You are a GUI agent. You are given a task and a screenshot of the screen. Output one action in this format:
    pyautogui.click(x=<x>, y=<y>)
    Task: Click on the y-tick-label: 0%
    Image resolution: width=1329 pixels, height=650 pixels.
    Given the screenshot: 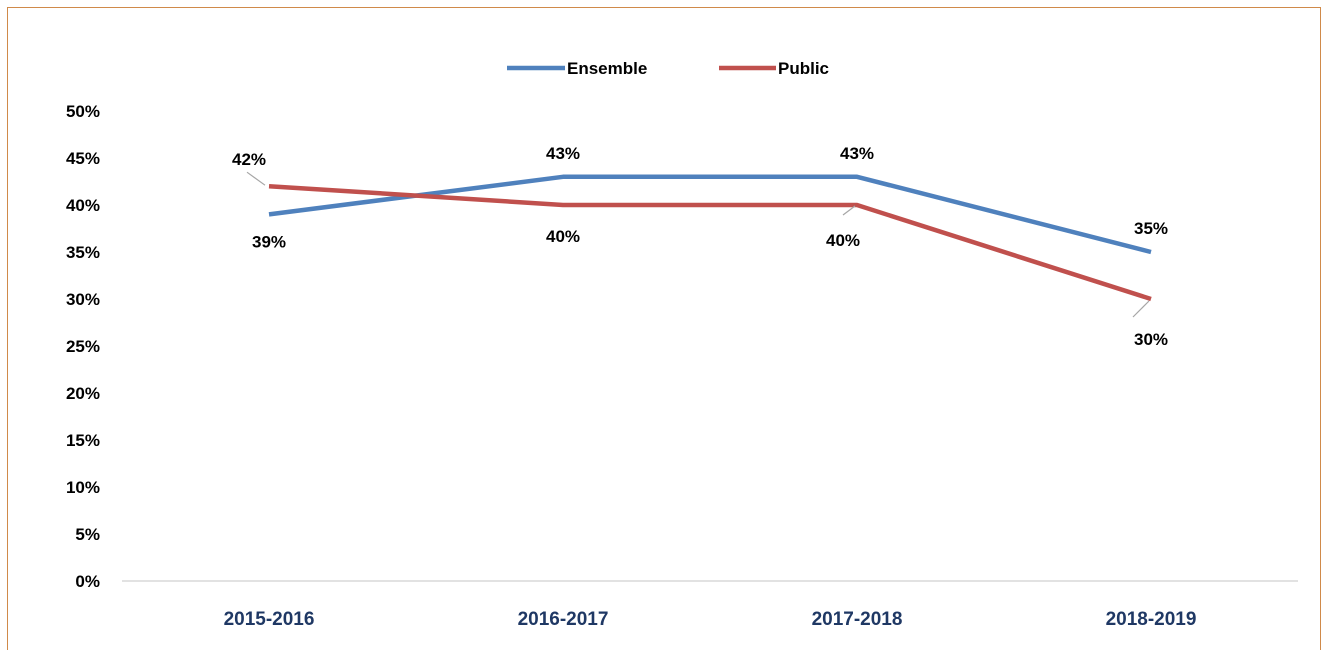 What is the action you would take?
    pyautogui.click(x=87, y=581)
    